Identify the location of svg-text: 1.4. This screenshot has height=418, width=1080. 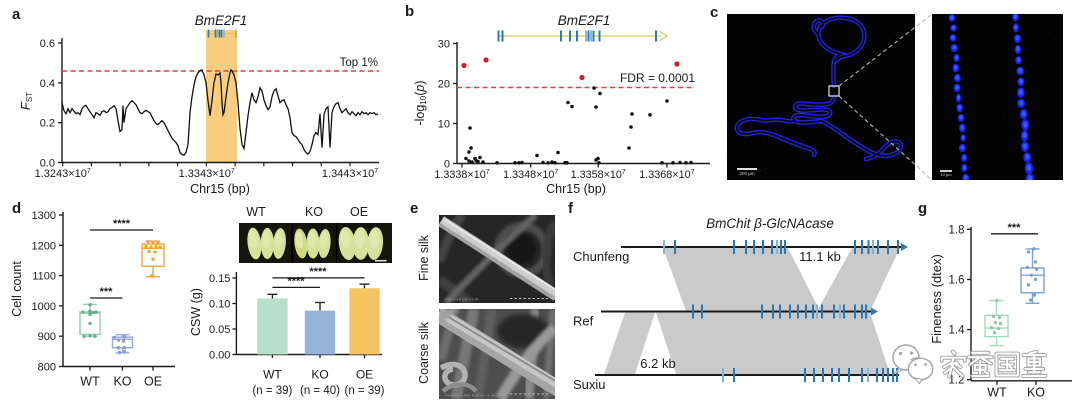
(957, 331).